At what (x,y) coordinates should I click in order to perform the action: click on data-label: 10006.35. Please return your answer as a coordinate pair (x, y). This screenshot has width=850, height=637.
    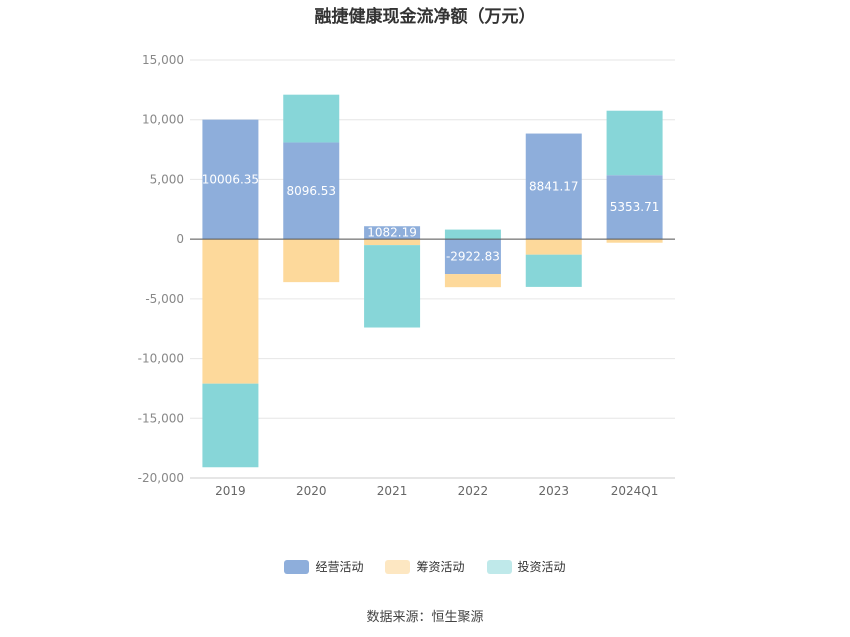
    Looking at the image, I should click on (230, 179).